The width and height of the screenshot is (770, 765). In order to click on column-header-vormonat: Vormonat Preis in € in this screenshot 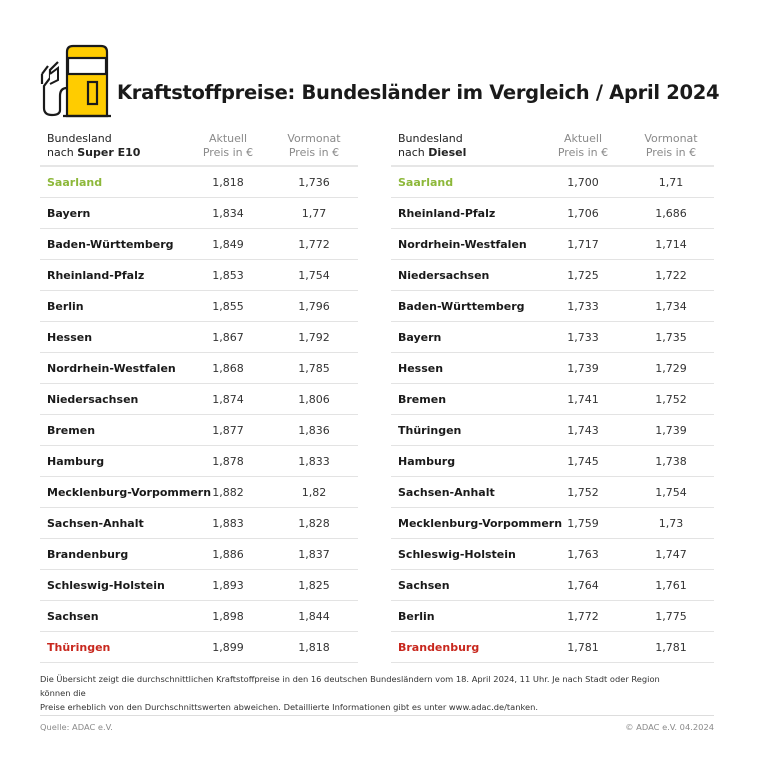, I will do `click(314, 146)`.